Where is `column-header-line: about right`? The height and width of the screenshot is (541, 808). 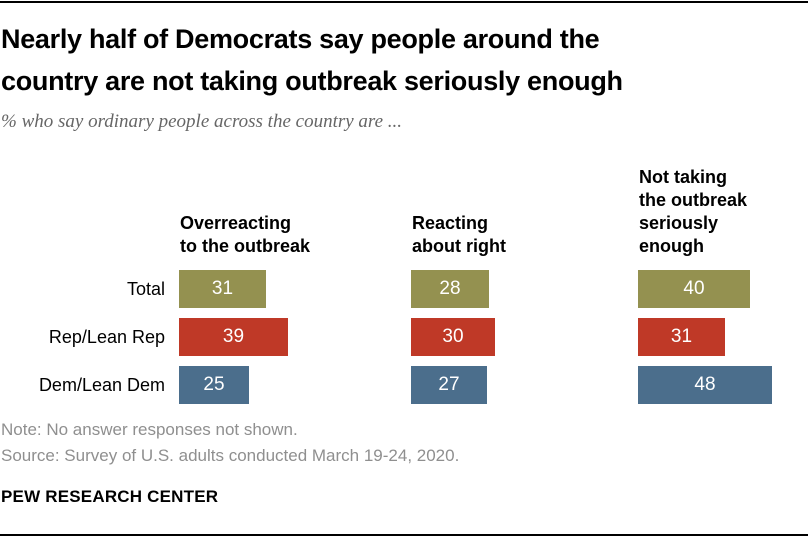 column-header-line: about right is located at coordinates (459, 246).